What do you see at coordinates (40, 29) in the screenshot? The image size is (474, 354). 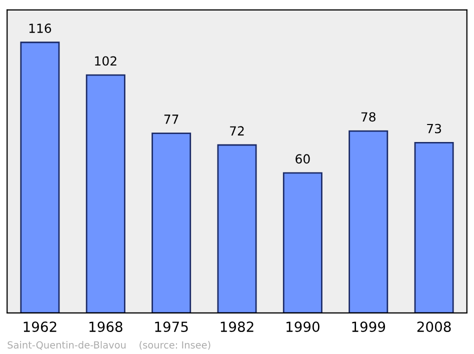 I see `data-label: 116` at bounding box center [40, 29].